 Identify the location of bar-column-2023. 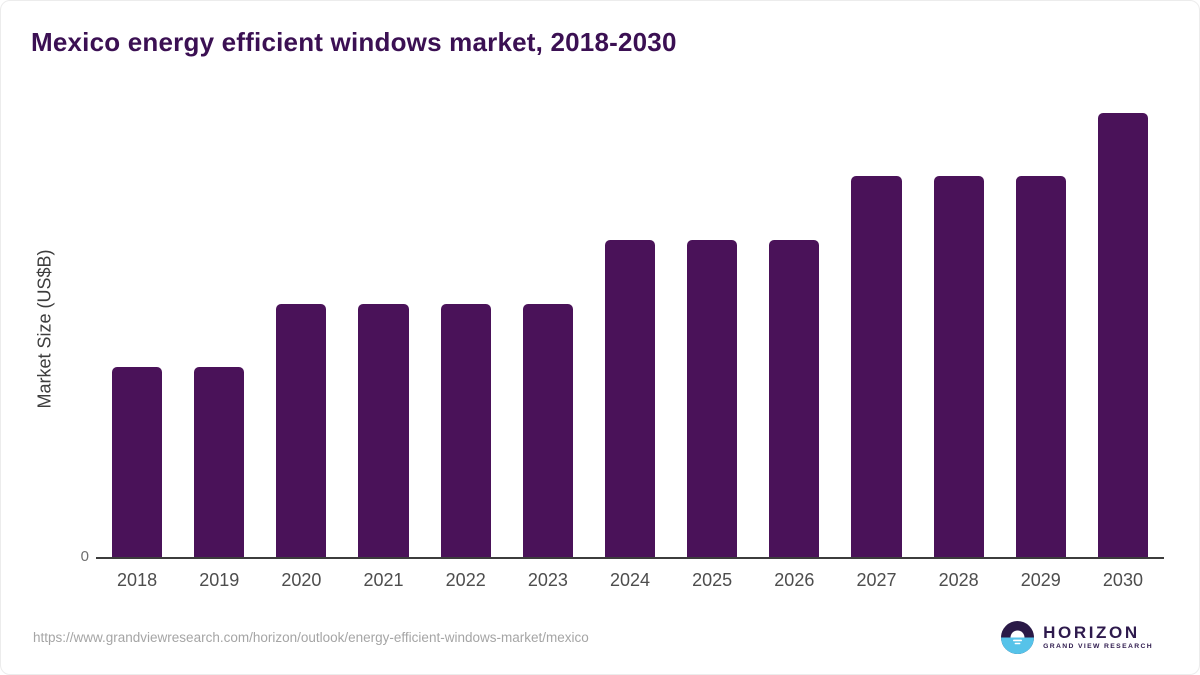
(548, 329).